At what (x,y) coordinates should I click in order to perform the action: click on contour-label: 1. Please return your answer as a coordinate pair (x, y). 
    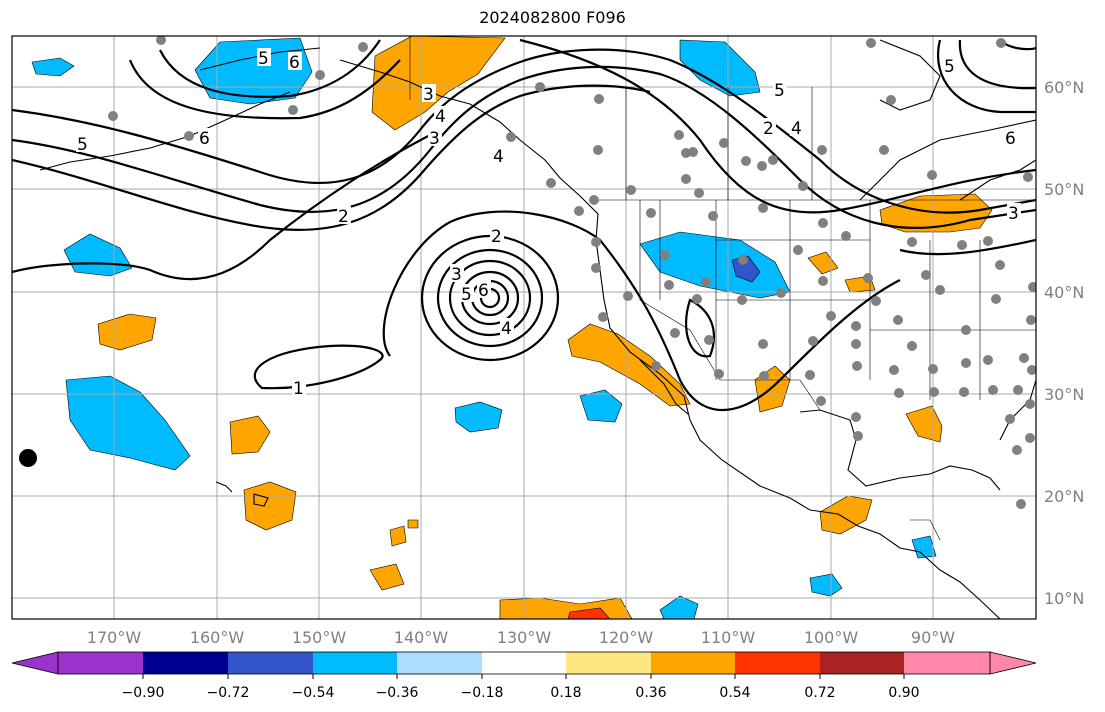
    Looking at the image, I should click on (298, 389).